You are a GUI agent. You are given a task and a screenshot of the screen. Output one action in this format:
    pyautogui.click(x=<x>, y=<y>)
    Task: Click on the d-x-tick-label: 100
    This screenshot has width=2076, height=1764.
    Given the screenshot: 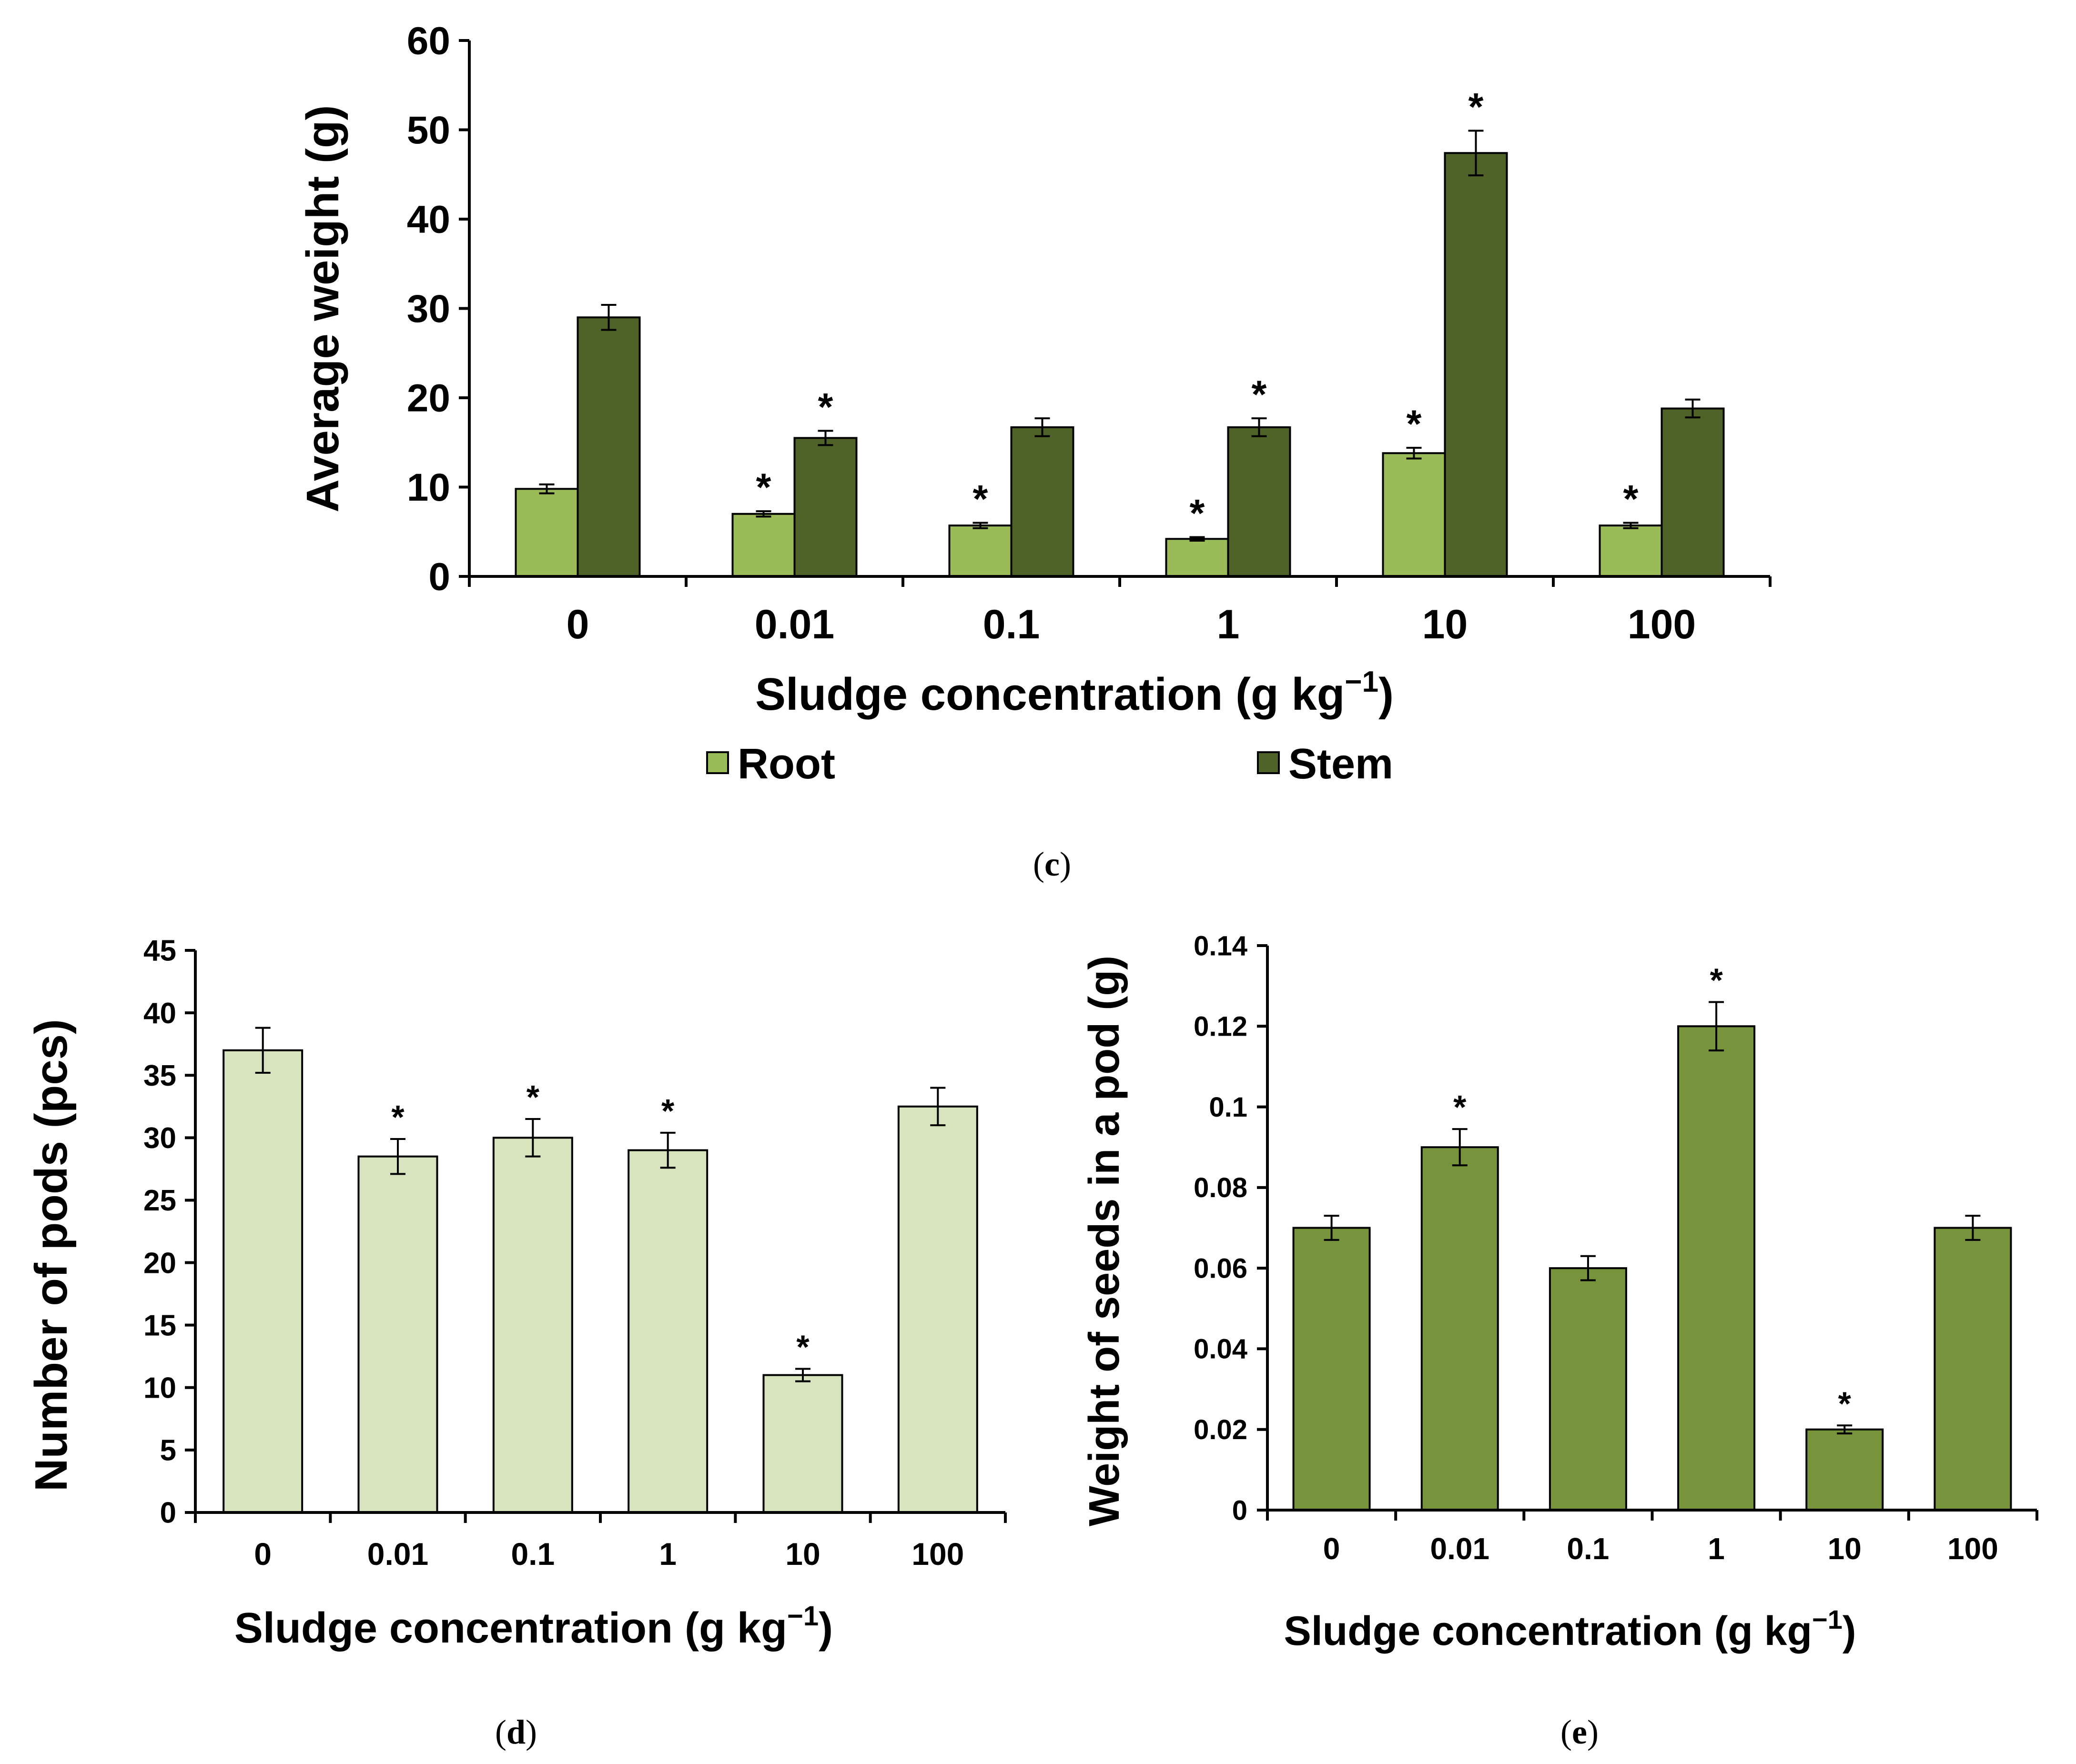 What is the action you would take?
    pyautogui.click(x=937, y=1554)
    